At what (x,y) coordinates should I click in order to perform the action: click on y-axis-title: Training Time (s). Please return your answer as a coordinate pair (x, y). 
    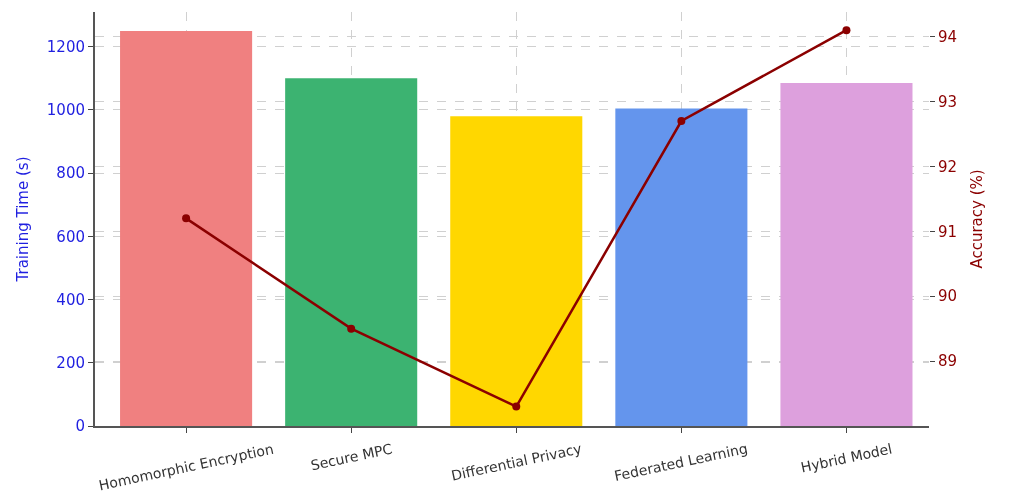
    Looking at the image, I should click on (22, 219).